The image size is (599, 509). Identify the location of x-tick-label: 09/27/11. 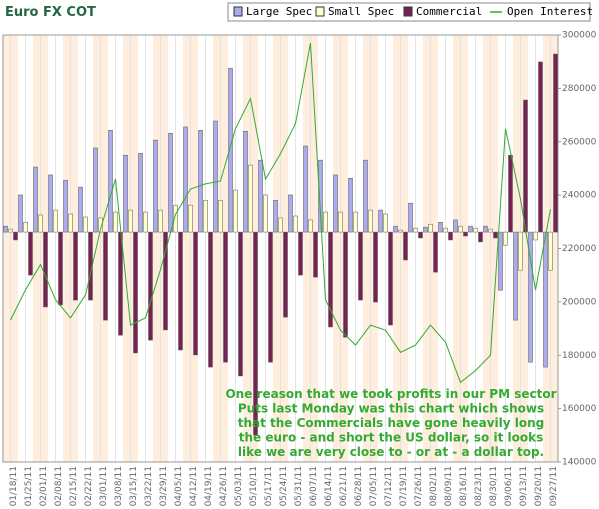
(554, 486).